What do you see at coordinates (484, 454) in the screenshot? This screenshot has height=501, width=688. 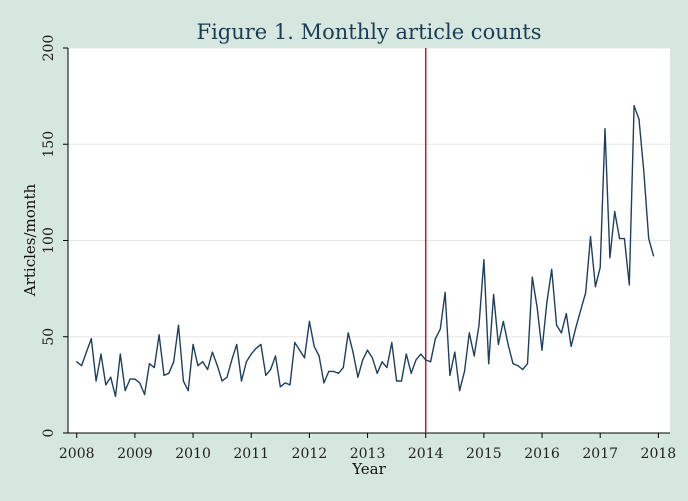 I see `x-tick-label-2015: 2015` at bounding box center [484, 454].